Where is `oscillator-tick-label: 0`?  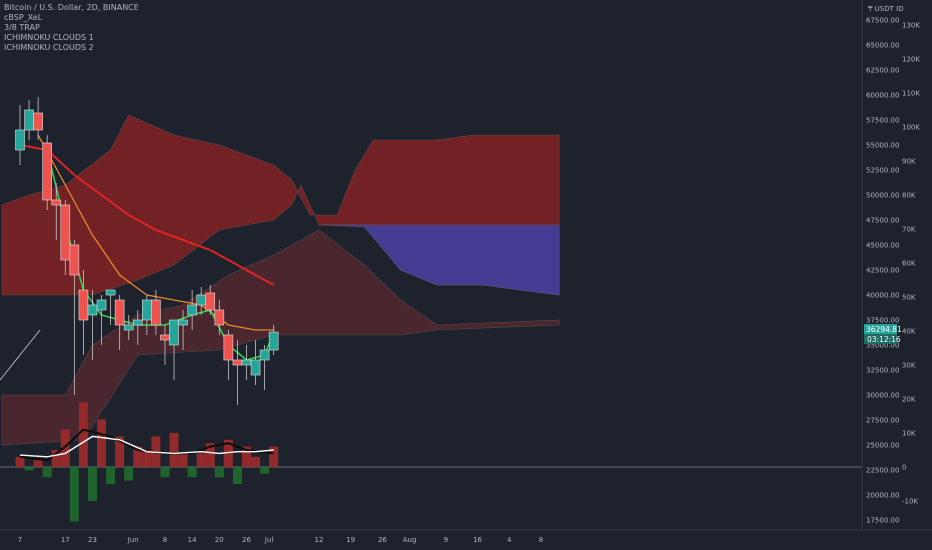
oscillator-tick-label: 0 is located at coordinates (904, 468).